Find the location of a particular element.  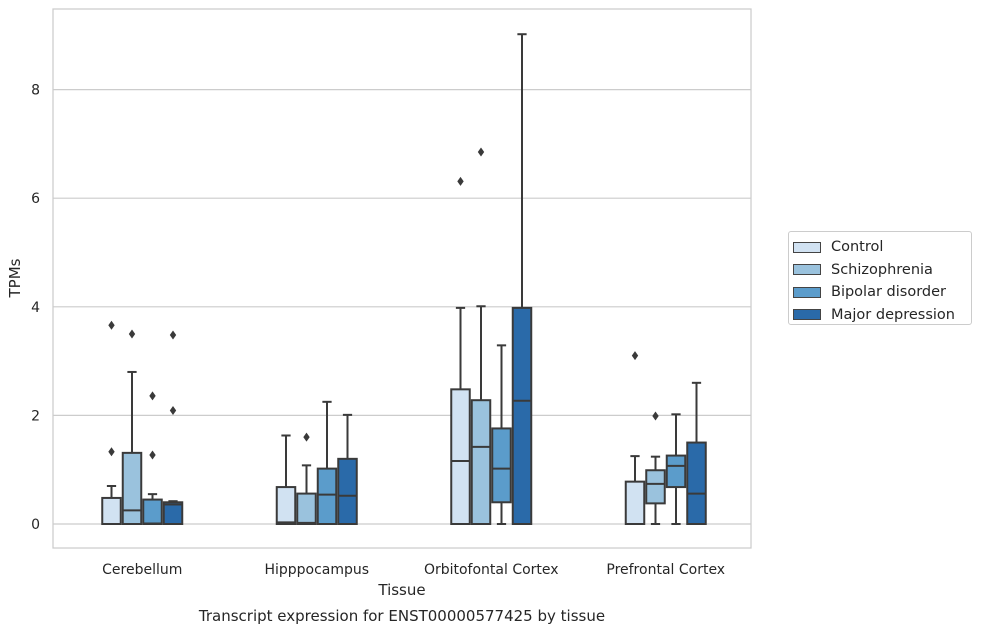

y-axis-ticks: 0 2 4 6 8 is located at coordinates (35, 308).